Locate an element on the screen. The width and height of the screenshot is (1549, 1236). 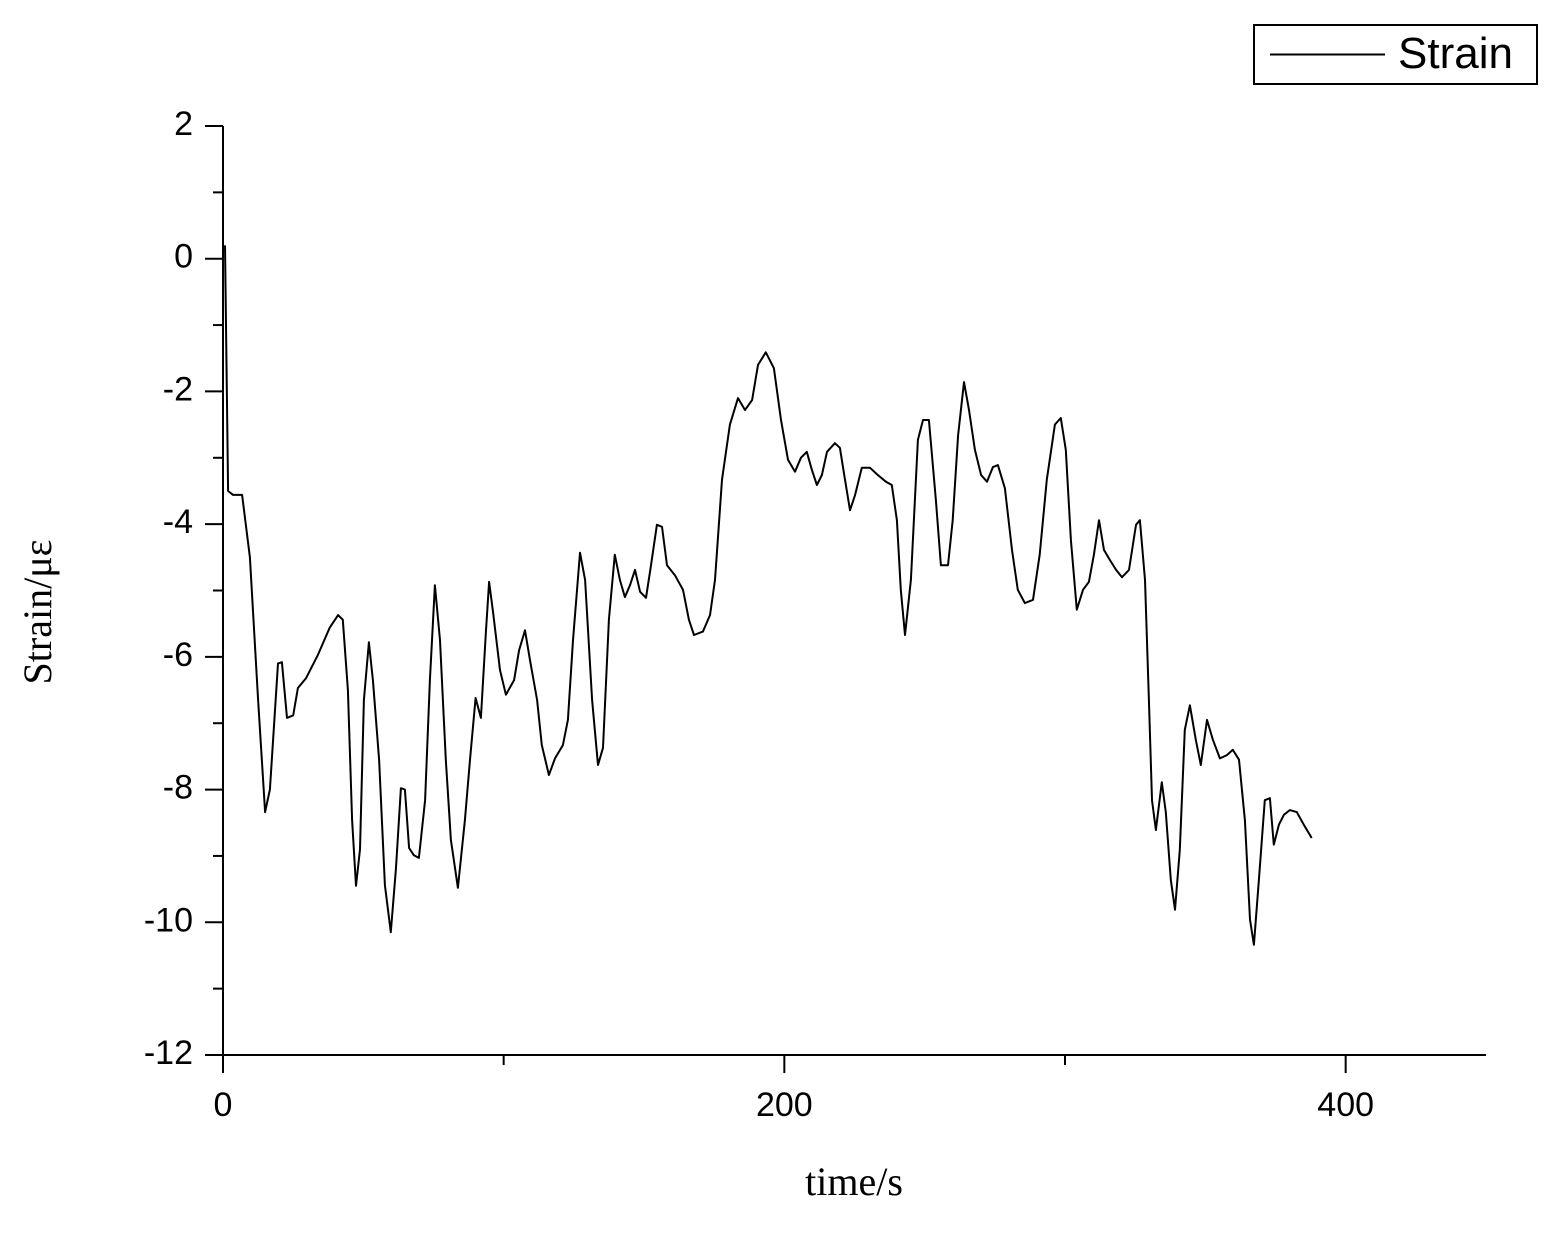
x-tick-label: 200 is located at coordinates (784, 1105).